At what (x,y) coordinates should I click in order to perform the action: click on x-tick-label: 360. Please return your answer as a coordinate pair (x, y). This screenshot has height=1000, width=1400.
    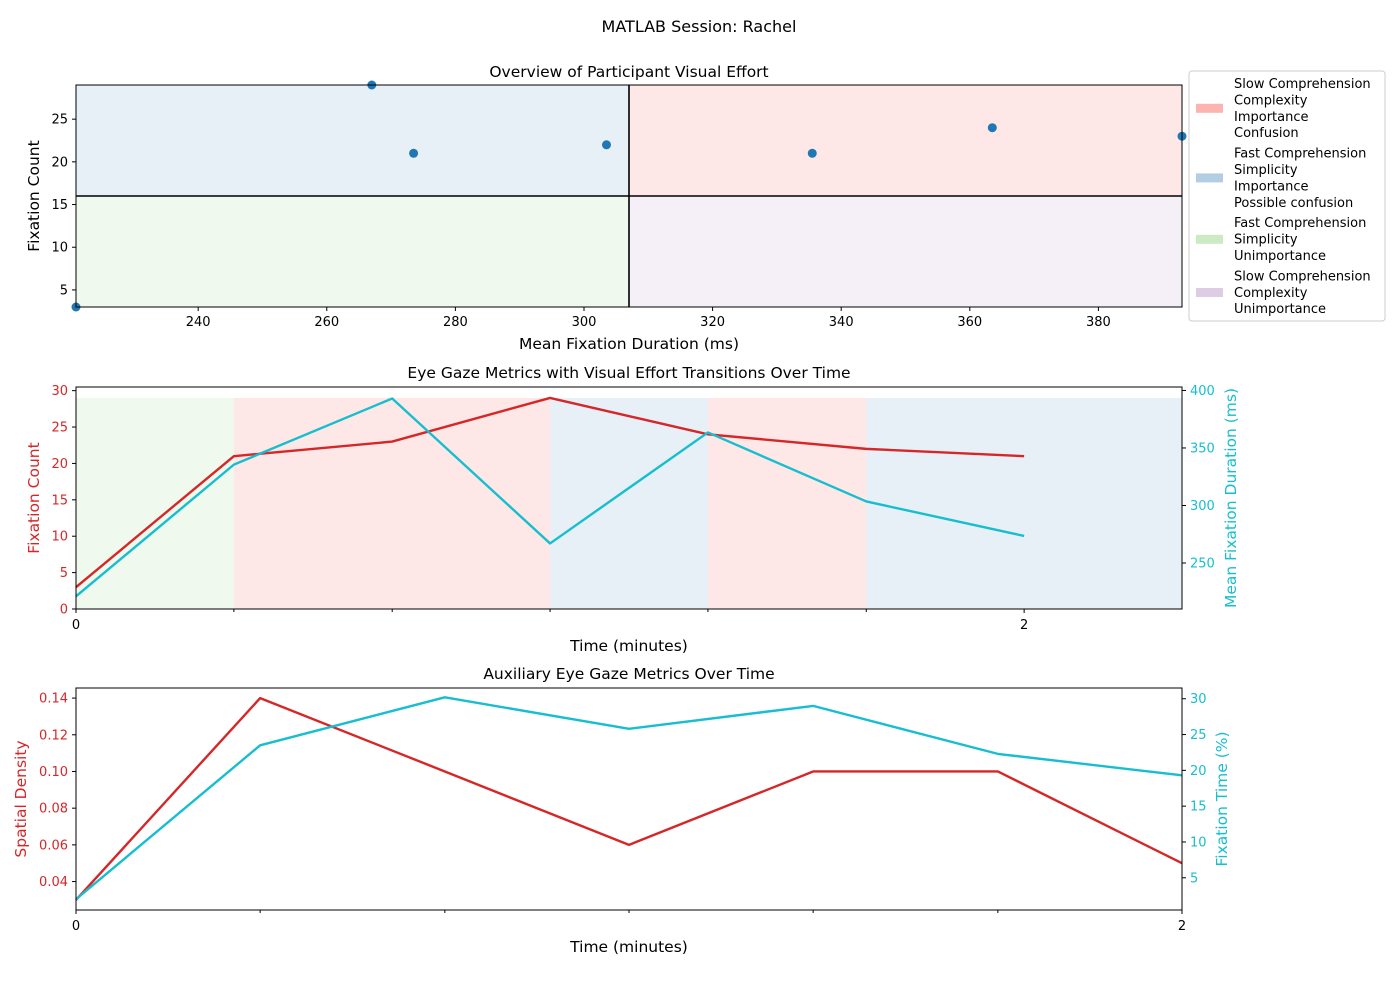
    Looking at the image, I should click on (969, 322).